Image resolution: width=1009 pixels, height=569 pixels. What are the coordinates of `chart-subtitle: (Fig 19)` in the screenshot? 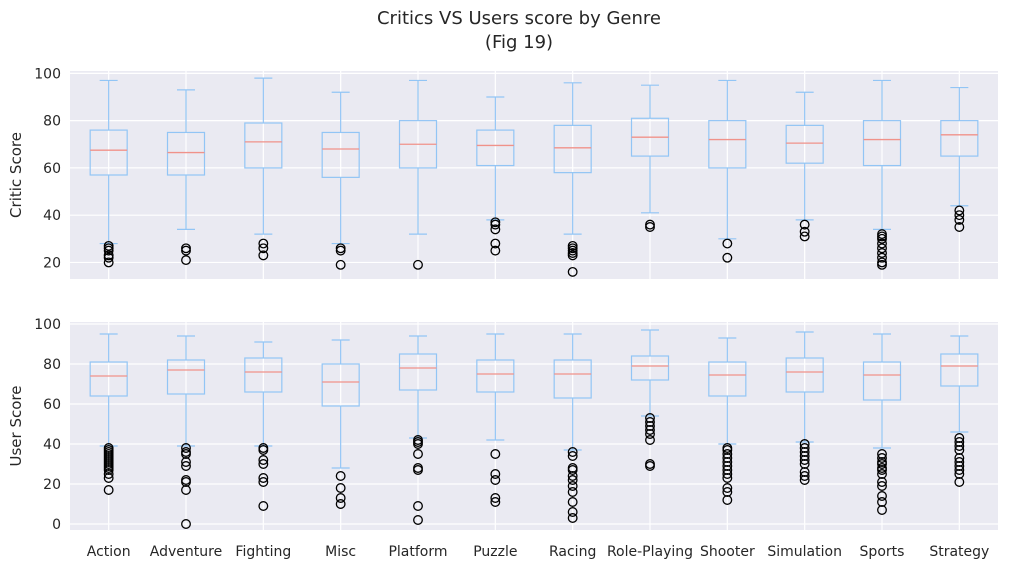 It's located at (519, 42).